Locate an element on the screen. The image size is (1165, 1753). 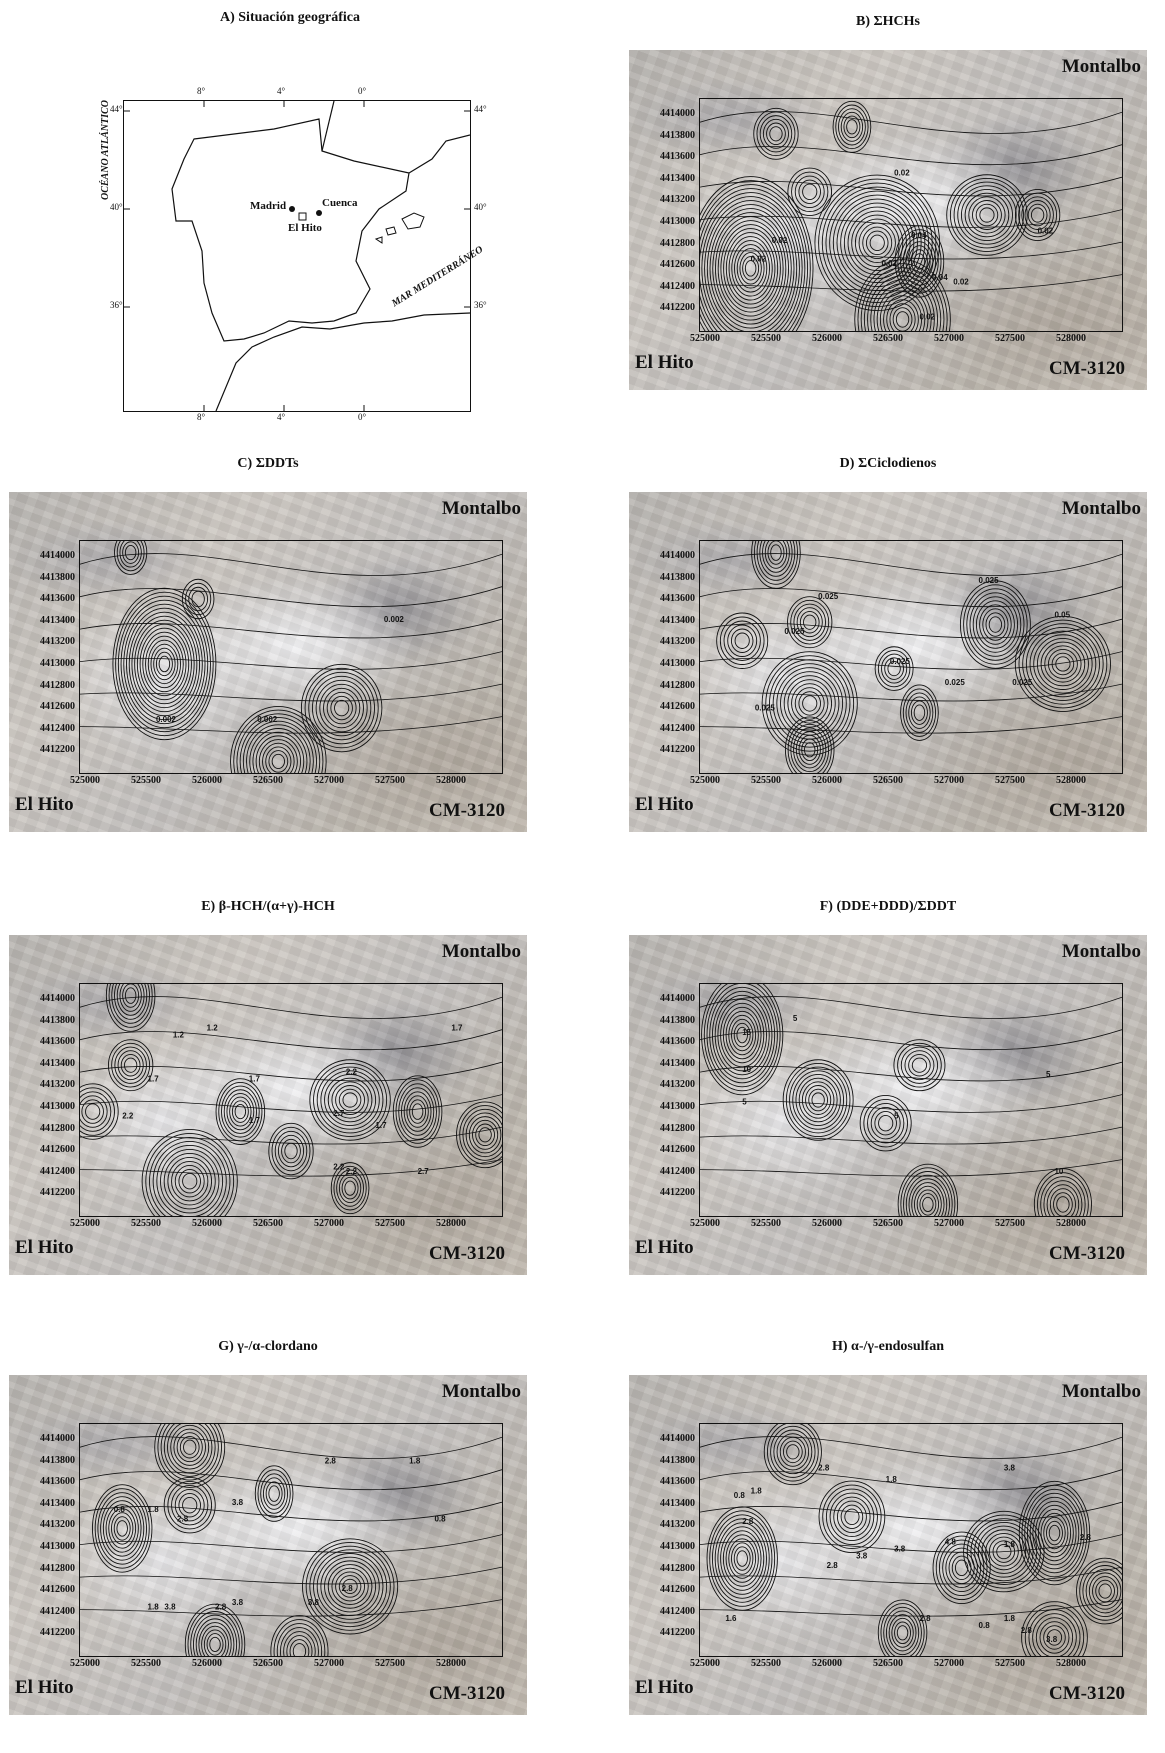
panel-c-title: C) ΣDDTs is located at coordinates (268, 463).